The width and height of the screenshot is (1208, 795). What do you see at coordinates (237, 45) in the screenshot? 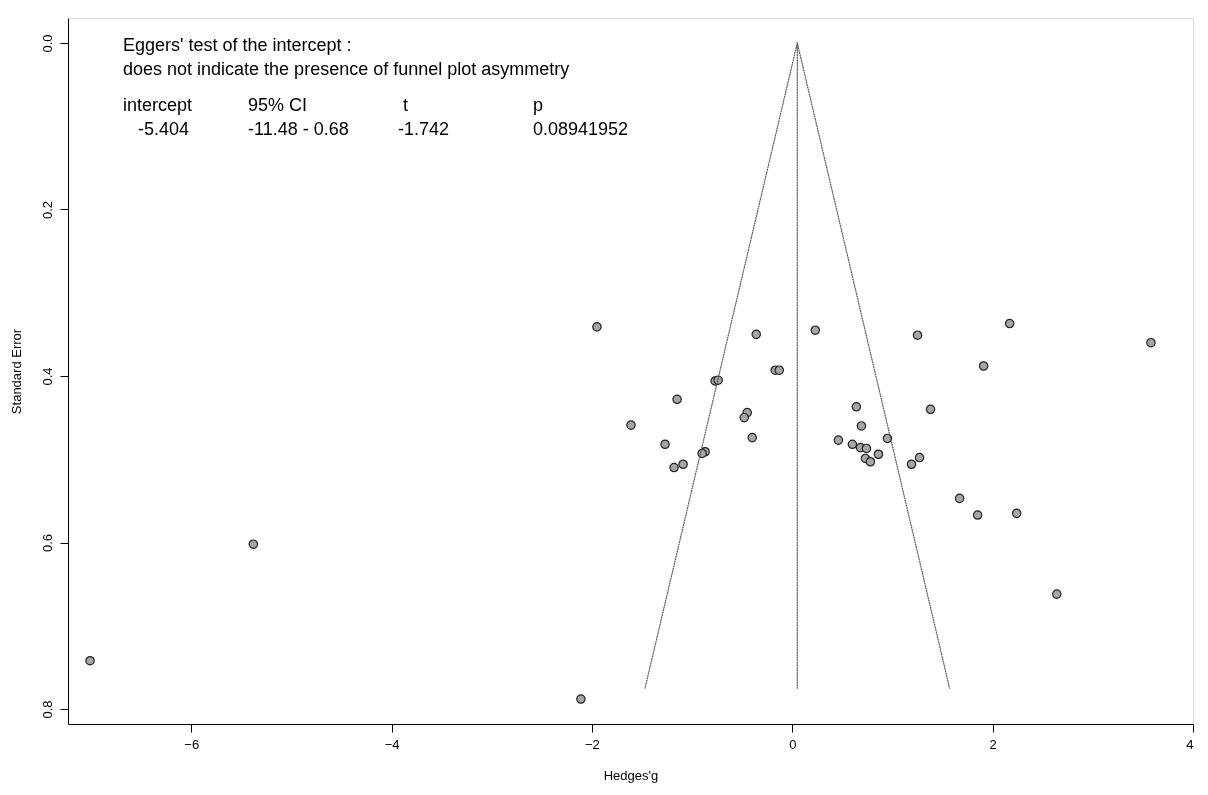
I see `annotation: Eggers' test of the intercept :` at bounding box center [237, 45].